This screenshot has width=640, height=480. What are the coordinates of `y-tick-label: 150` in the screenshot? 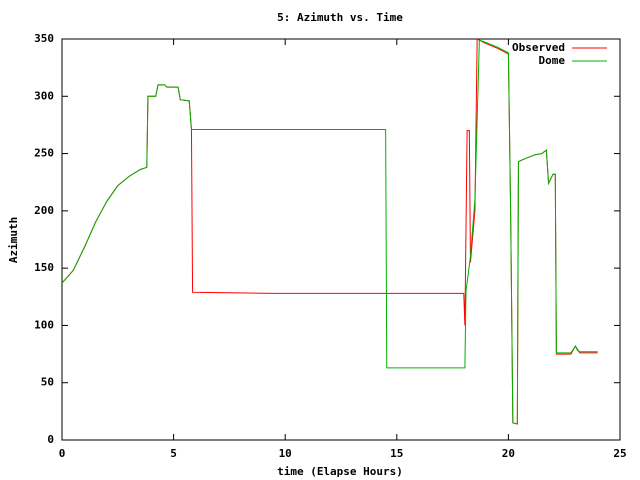 It's located at (44, 267).